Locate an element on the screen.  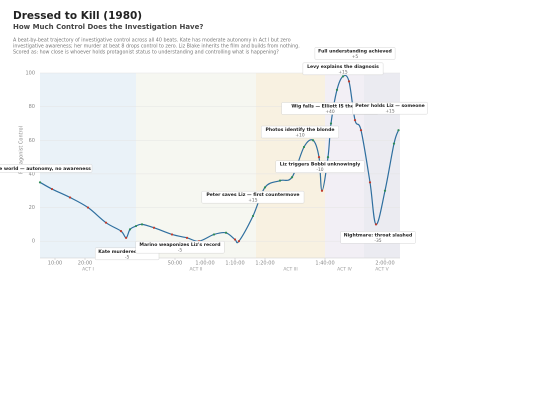
annotation-delta: -35 is located at coordinates (377, 241).